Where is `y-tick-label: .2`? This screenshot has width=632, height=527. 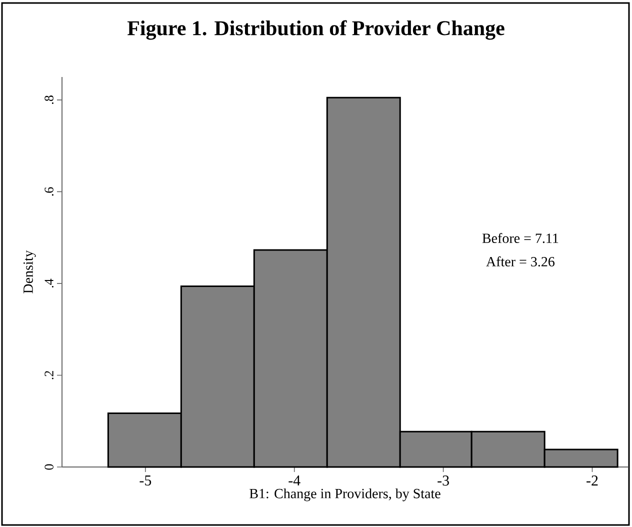
y-tick-label: .2 is located at coordinates (49, 375).